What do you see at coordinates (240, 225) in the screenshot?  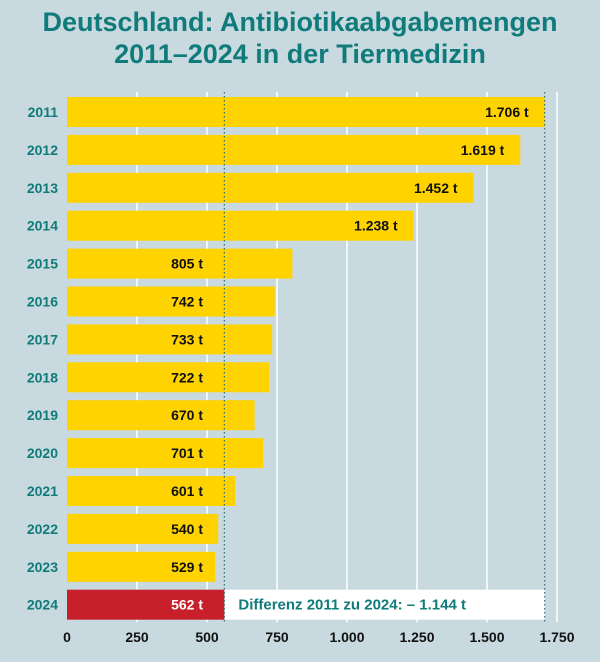 I see `bar-2014` at bounding box center [240, 225].